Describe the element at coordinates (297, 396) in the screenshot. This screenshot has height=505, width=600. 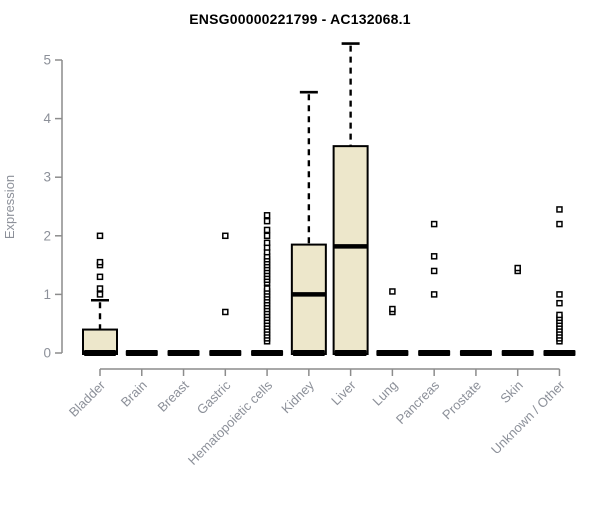
I see `x-tick-label: Kidney` at that location.